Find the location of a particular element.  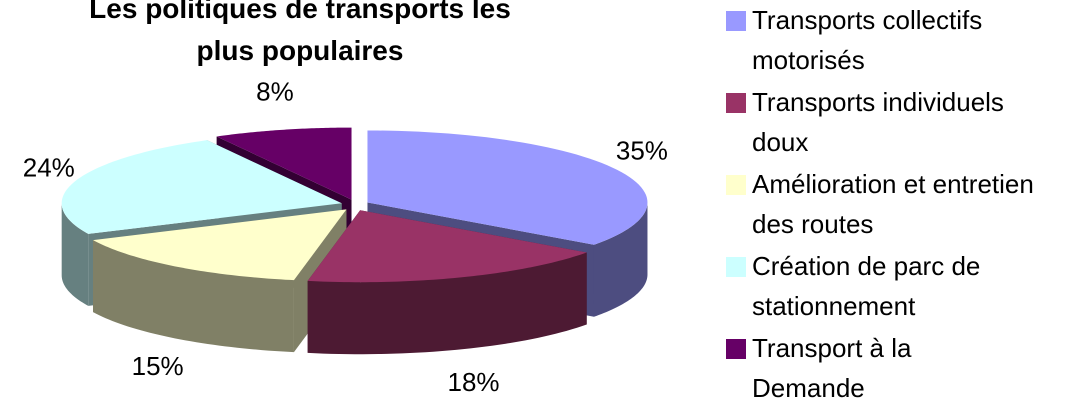

legend-label: Création de parc de stationnement is located at coordinates (866, 286).